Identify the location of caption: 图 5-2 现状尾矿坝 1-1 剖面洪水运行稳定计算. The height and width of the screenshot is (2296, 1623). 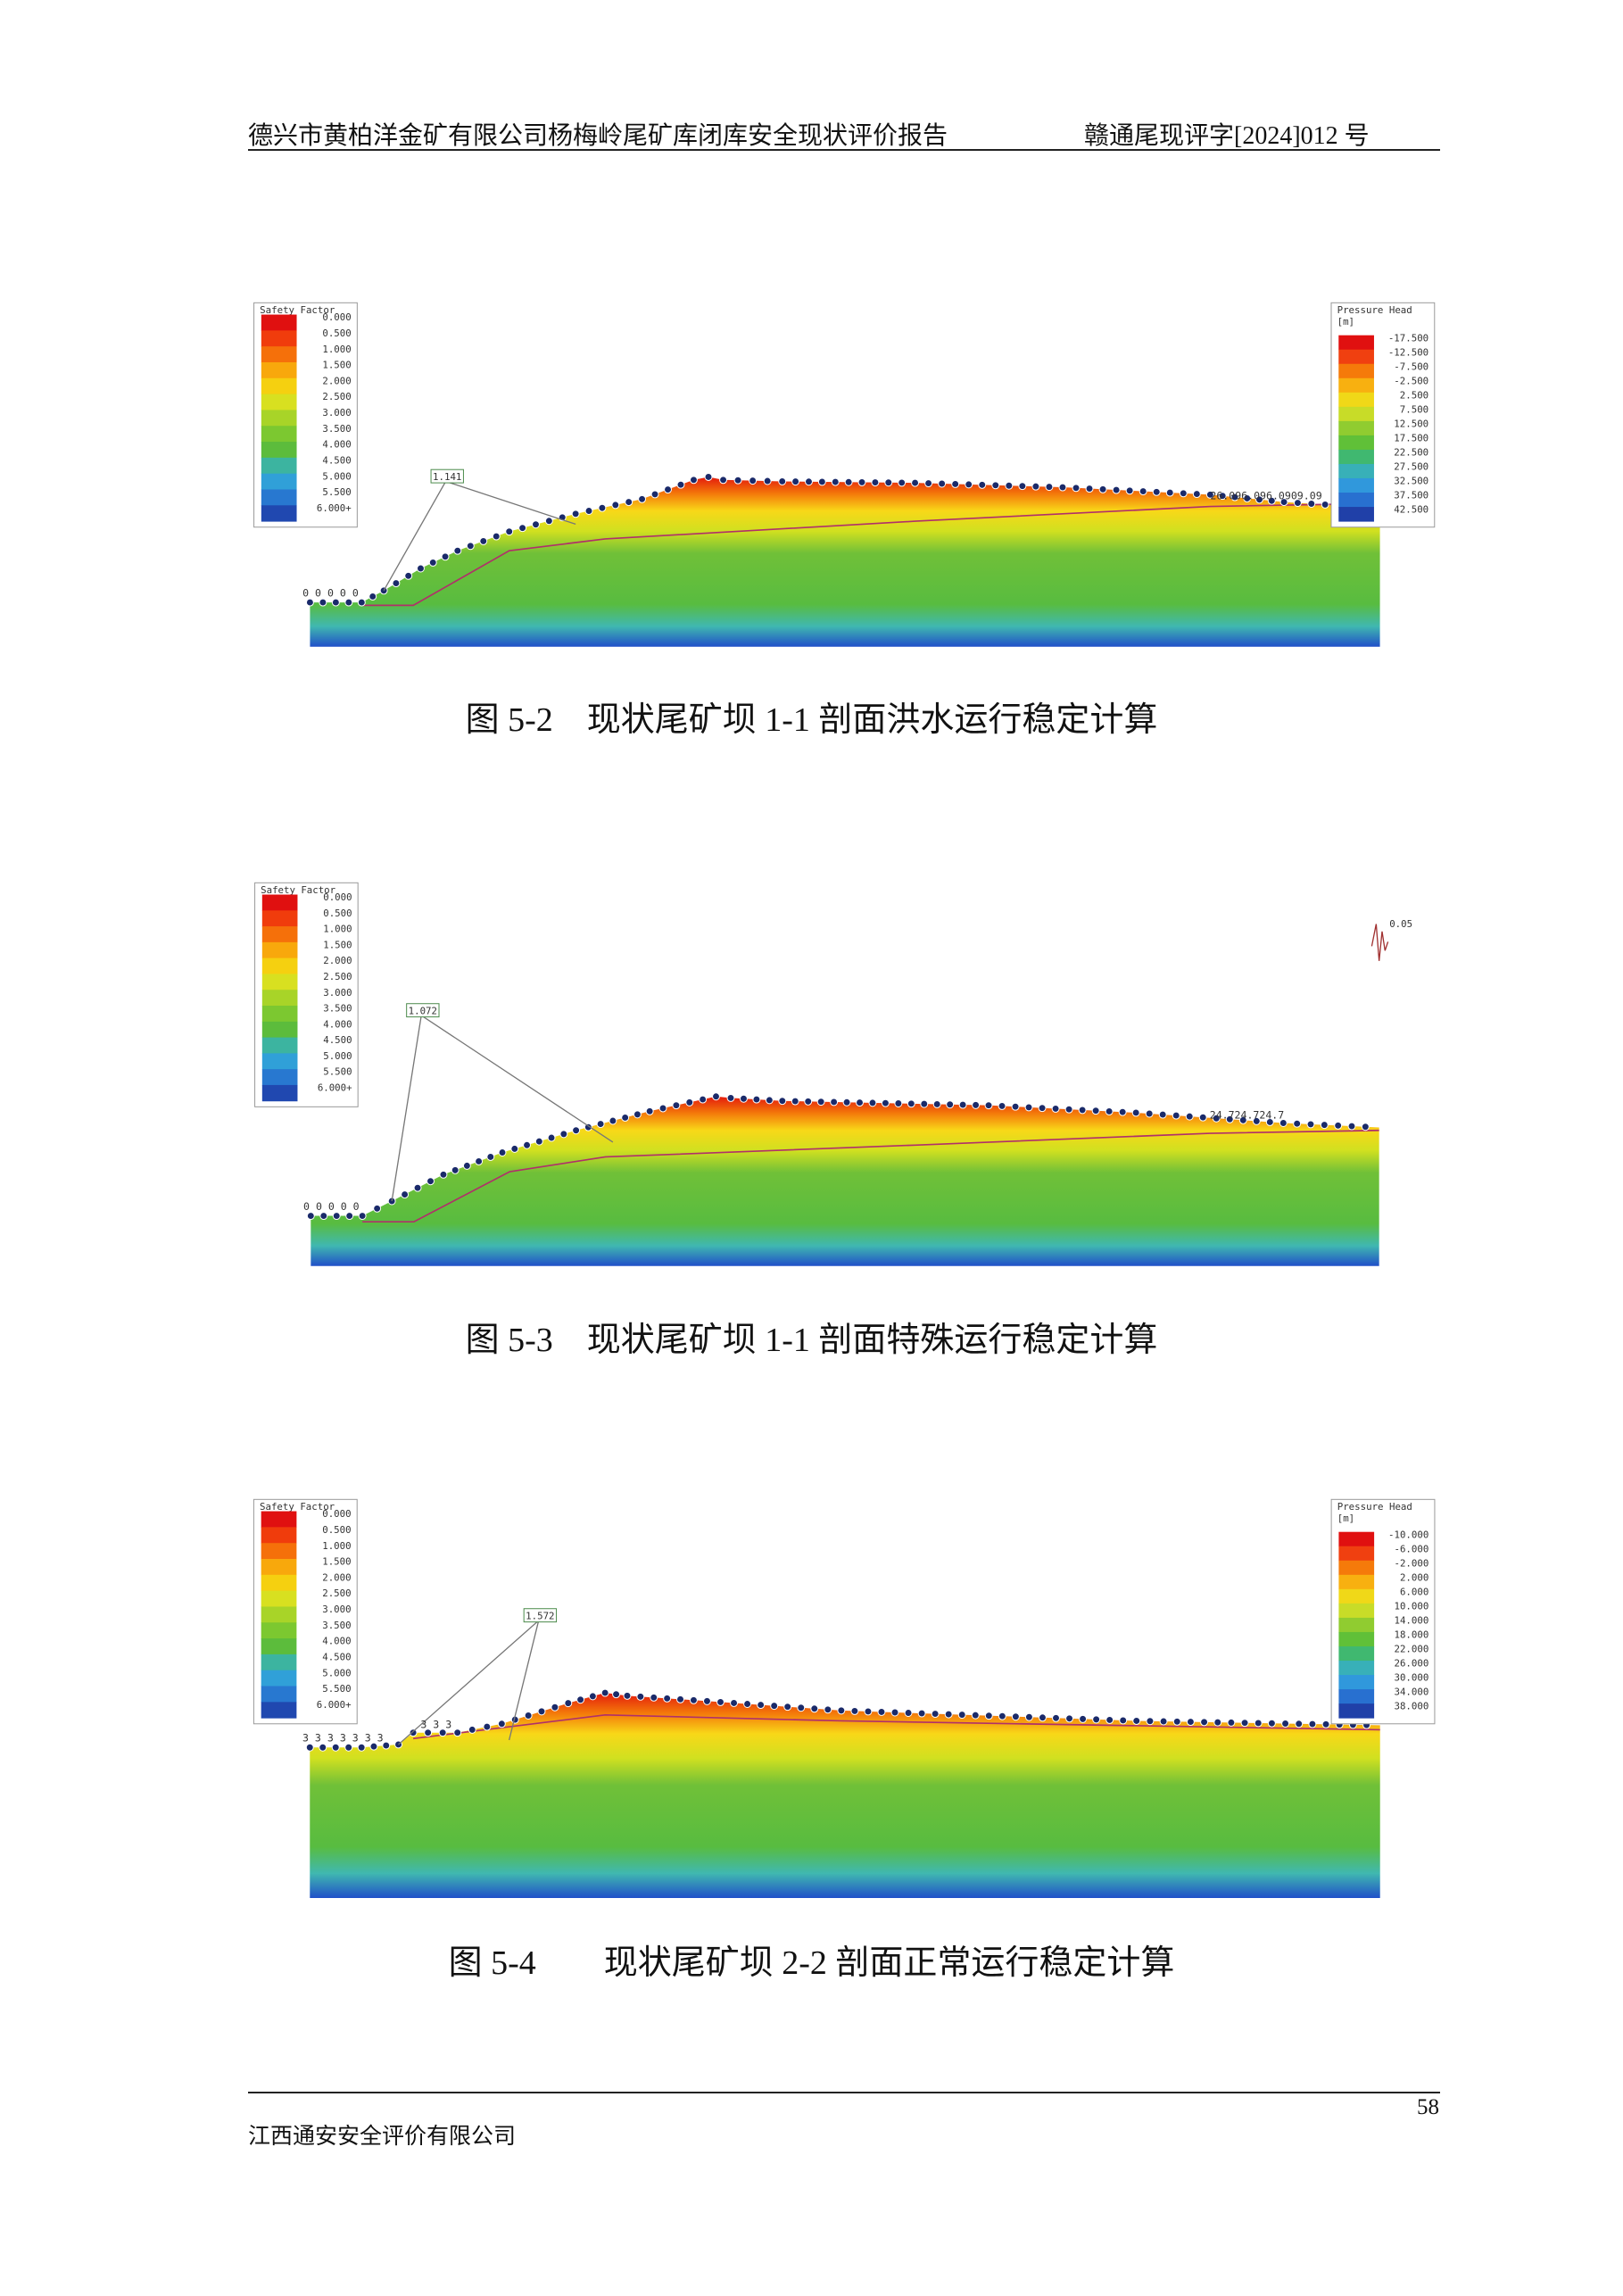
(811, 720).